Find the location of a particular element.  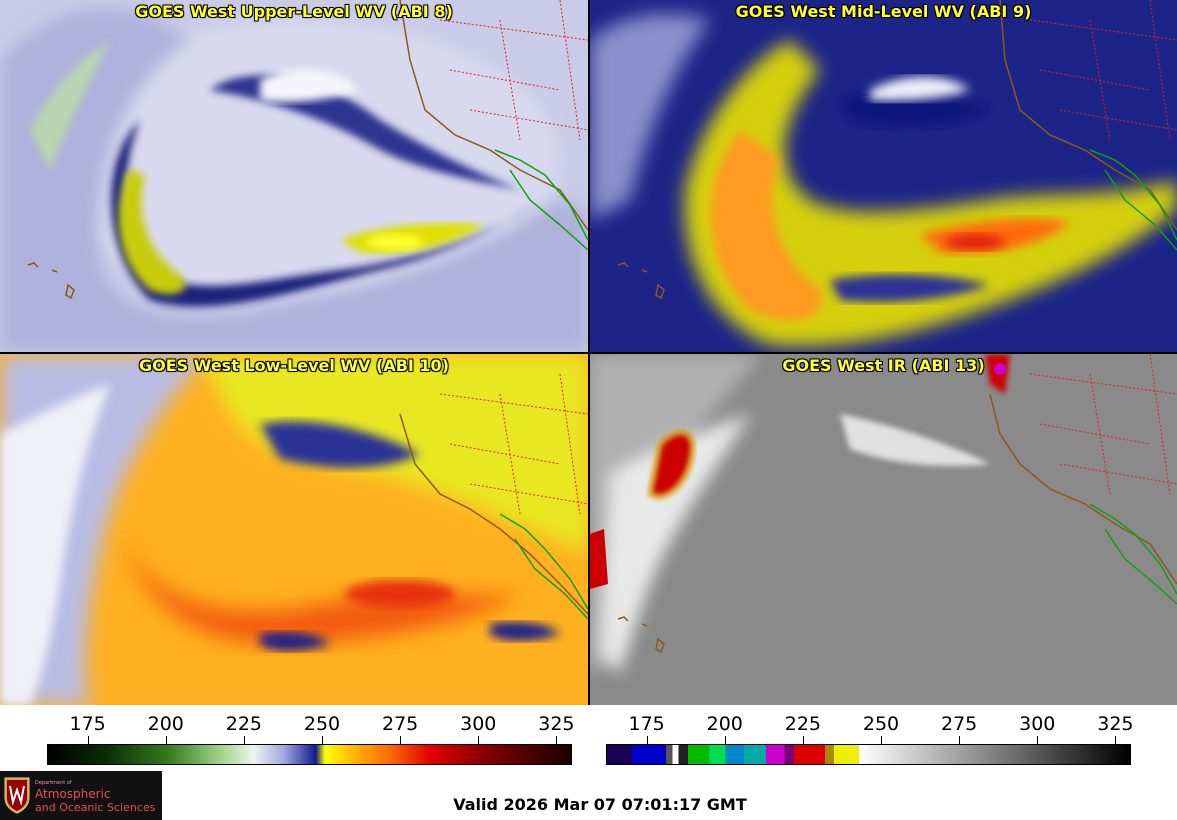

logo-name-line2: and Oceanic Sciences is located at coordinates (95, 807).